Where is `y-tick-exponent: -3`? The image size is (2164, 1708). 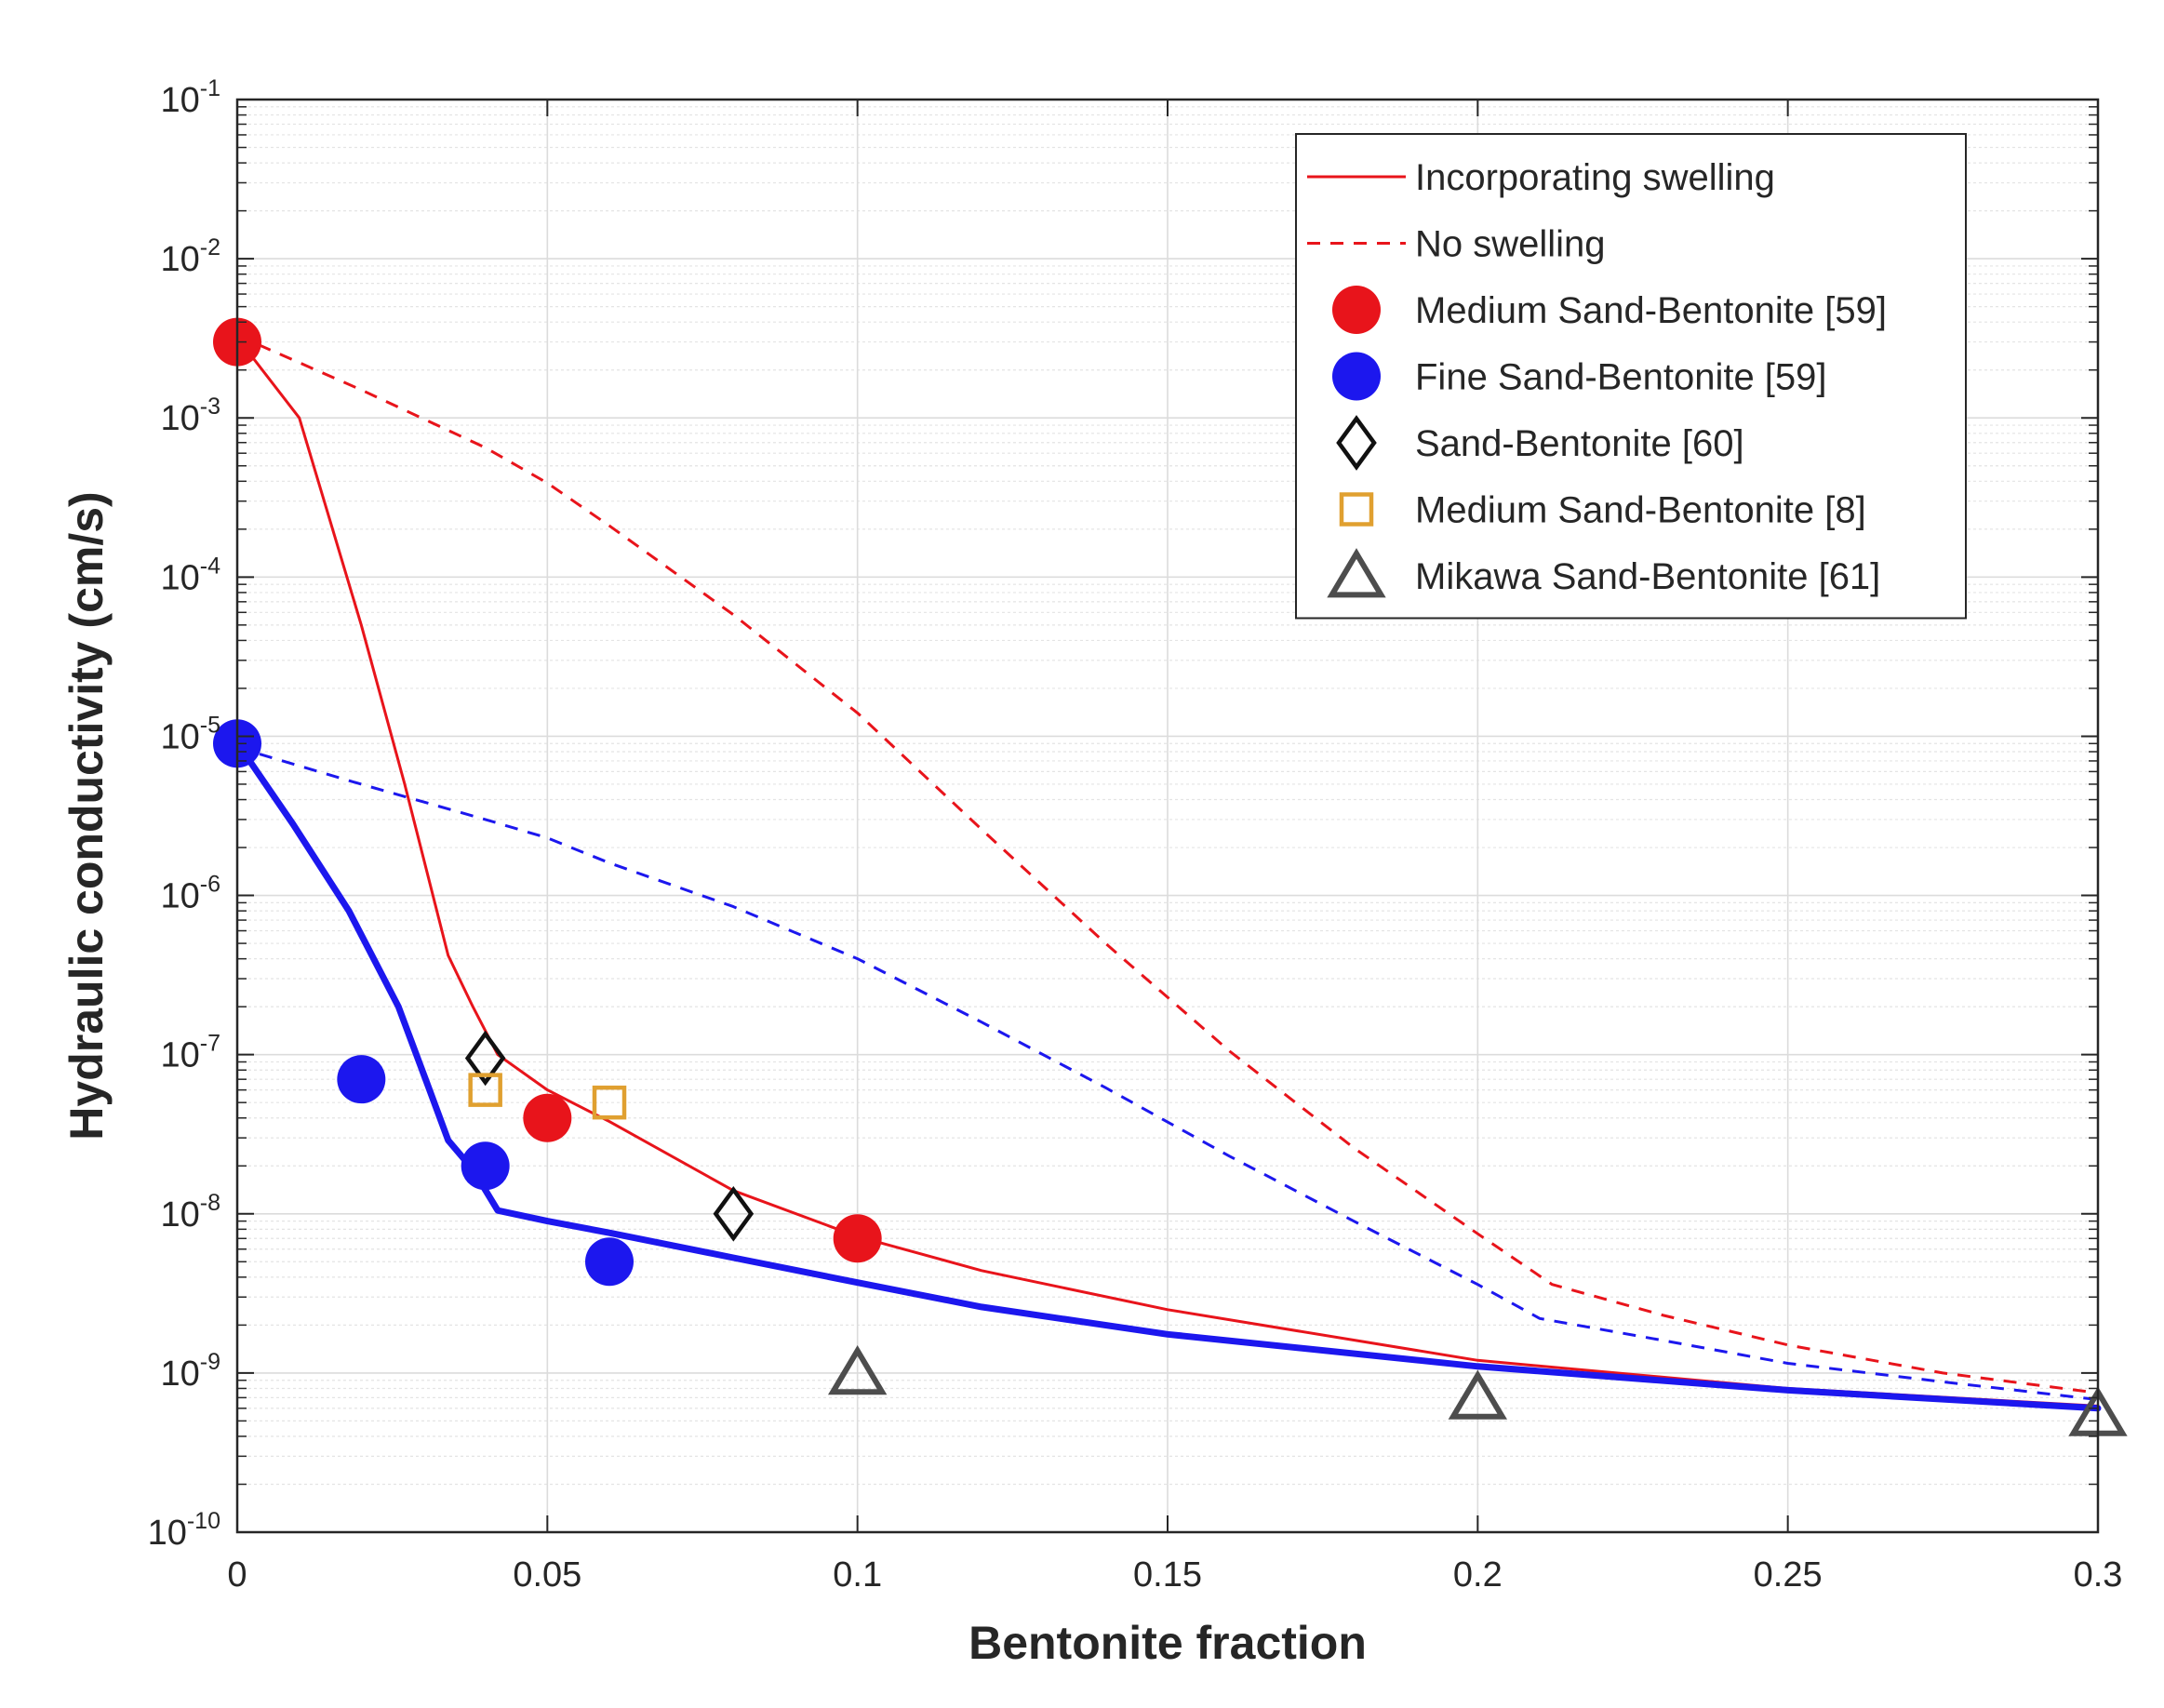
y-tick-exponent: -3 is located at coordinates (210, 407).